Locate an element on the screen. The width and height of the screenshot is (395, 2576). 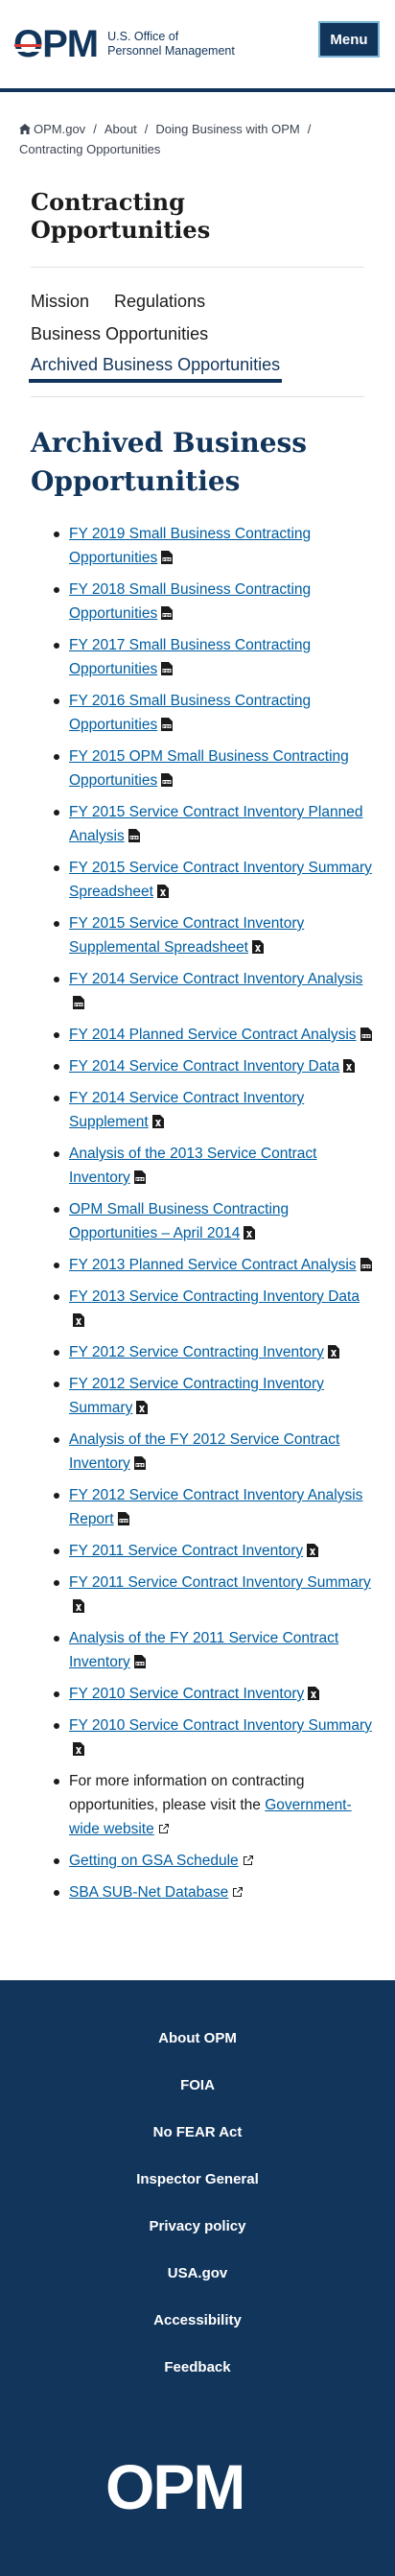
opportunity-link: FY 2014 Service Contract Inventory Data is located at coordinates (204, 1067).